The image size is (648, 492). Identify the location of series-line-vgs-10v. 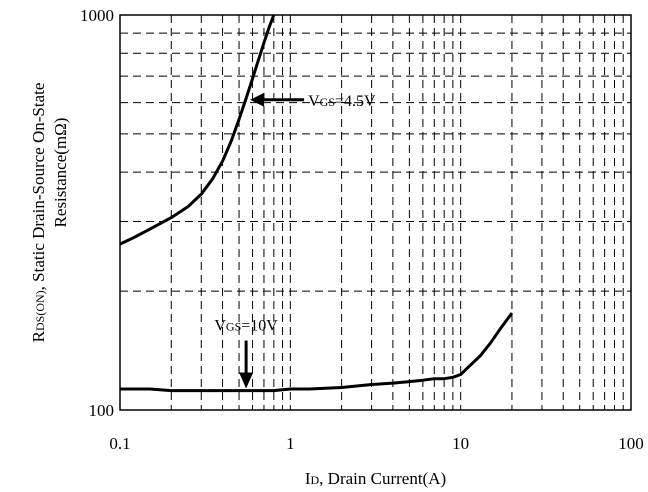
(317, 352).